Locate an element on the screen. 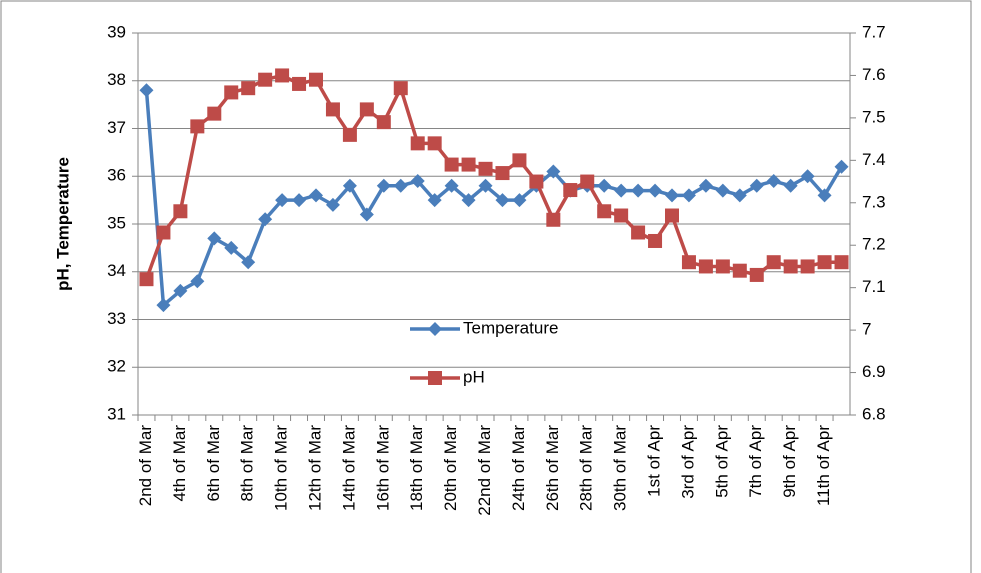  x-tick-label: 4th of Mar is located at coordinates (179, 463).